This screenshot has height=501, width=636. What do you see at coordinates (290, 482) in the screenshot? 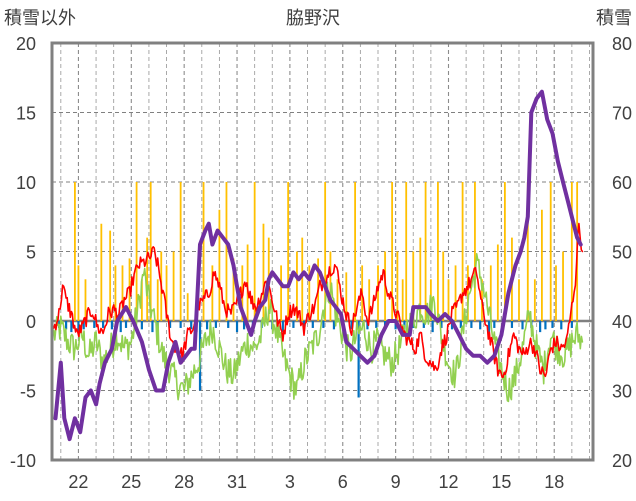
I see `x-tick-label: 3` at bounding box center [290, 482].